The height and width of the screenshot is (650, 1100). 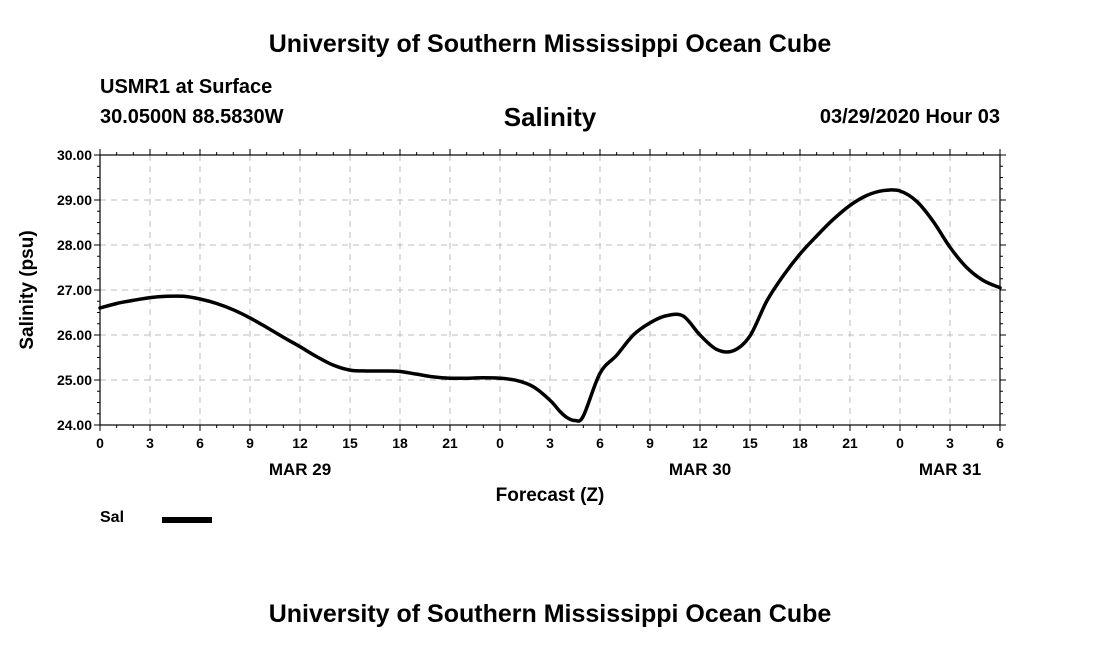 What do you see at coordinates (300, 469) in the screenshot?
I see `date-label: MAR 29` at bounding box center [300, 469].